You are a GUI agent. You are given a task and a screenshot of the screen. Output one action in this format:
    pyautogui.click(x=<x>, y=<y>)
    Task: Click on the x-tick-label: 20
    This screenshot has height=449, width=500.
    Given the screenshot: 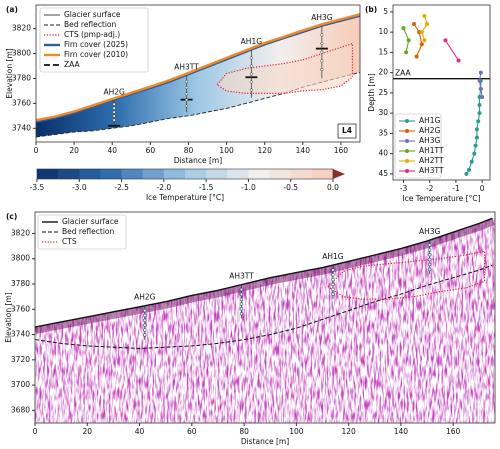 What is the action you would take?
    pyautogui.click(x=74, y=150)
    